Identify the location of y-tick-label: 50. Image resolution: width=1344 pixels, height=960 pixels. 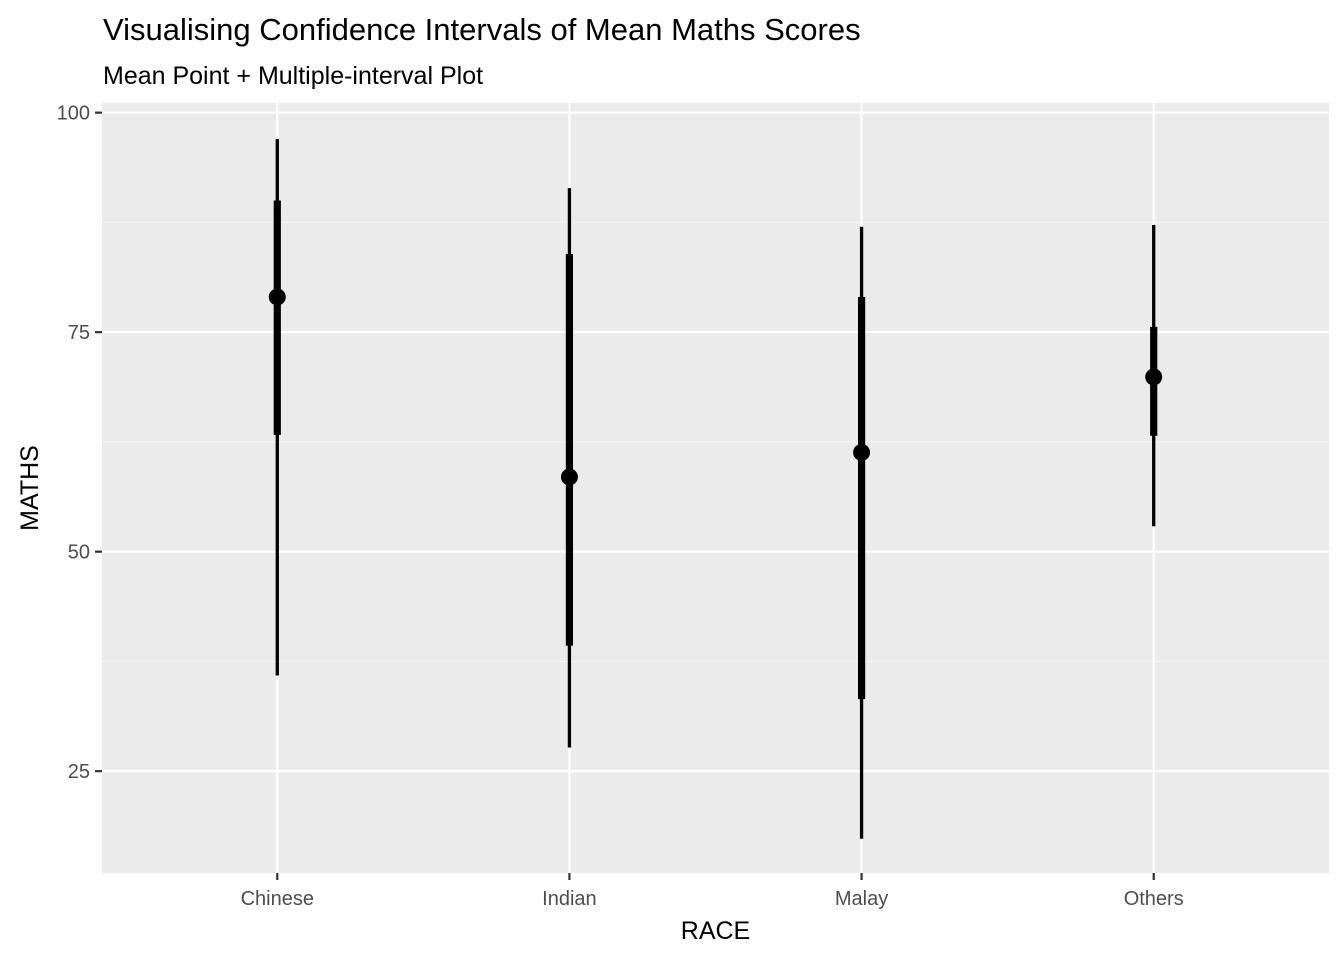
(79, 553).